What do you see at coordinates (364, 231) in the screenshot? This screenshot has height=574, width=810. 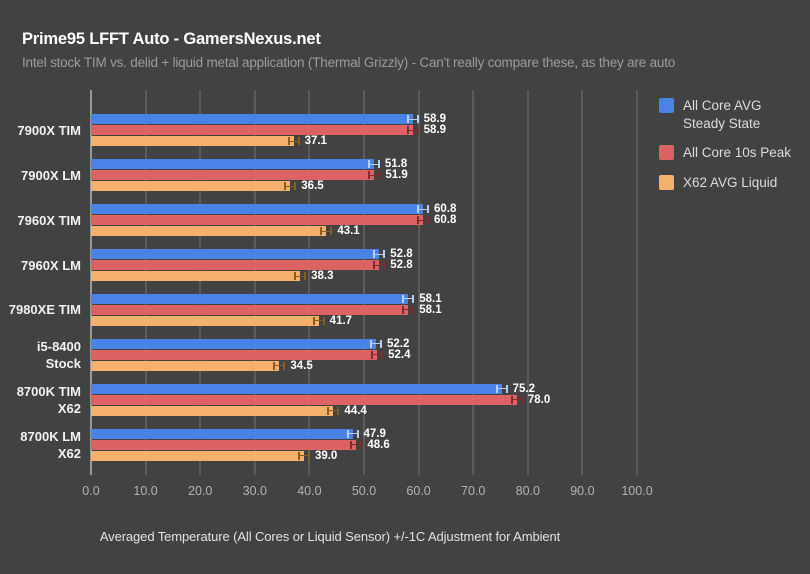 I see `bar-line: 43.1` at bounding box center [364, 231].